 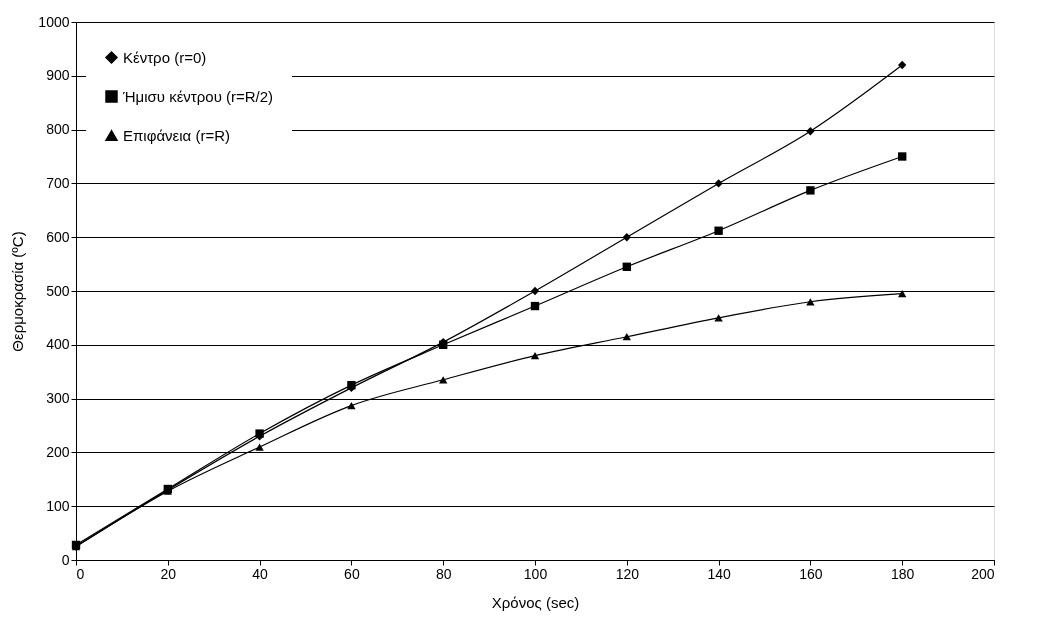 What do you see at coordinates (58, 75) in the screenshot?
I see `y-tick-label: 900` at bounding box center [58, 75].